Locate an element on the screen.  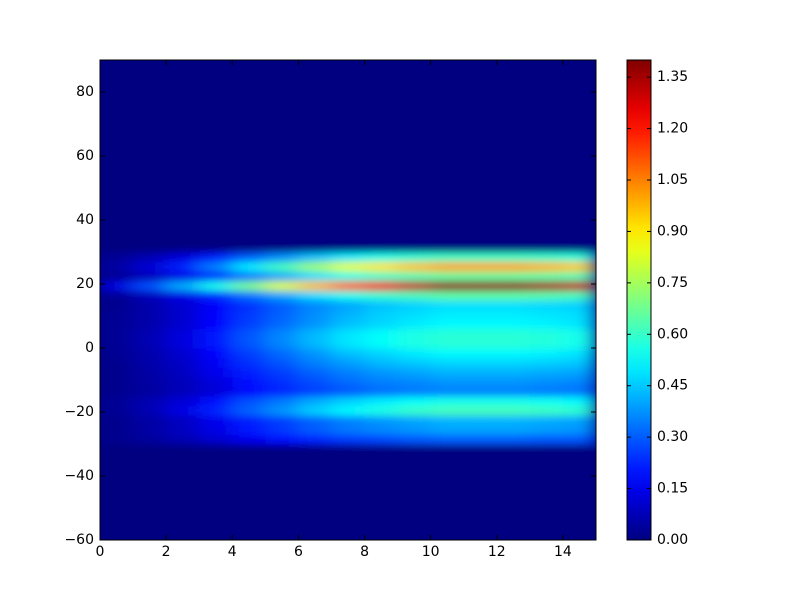
x-tick-label: 14 is located at coordinates (563, 552).